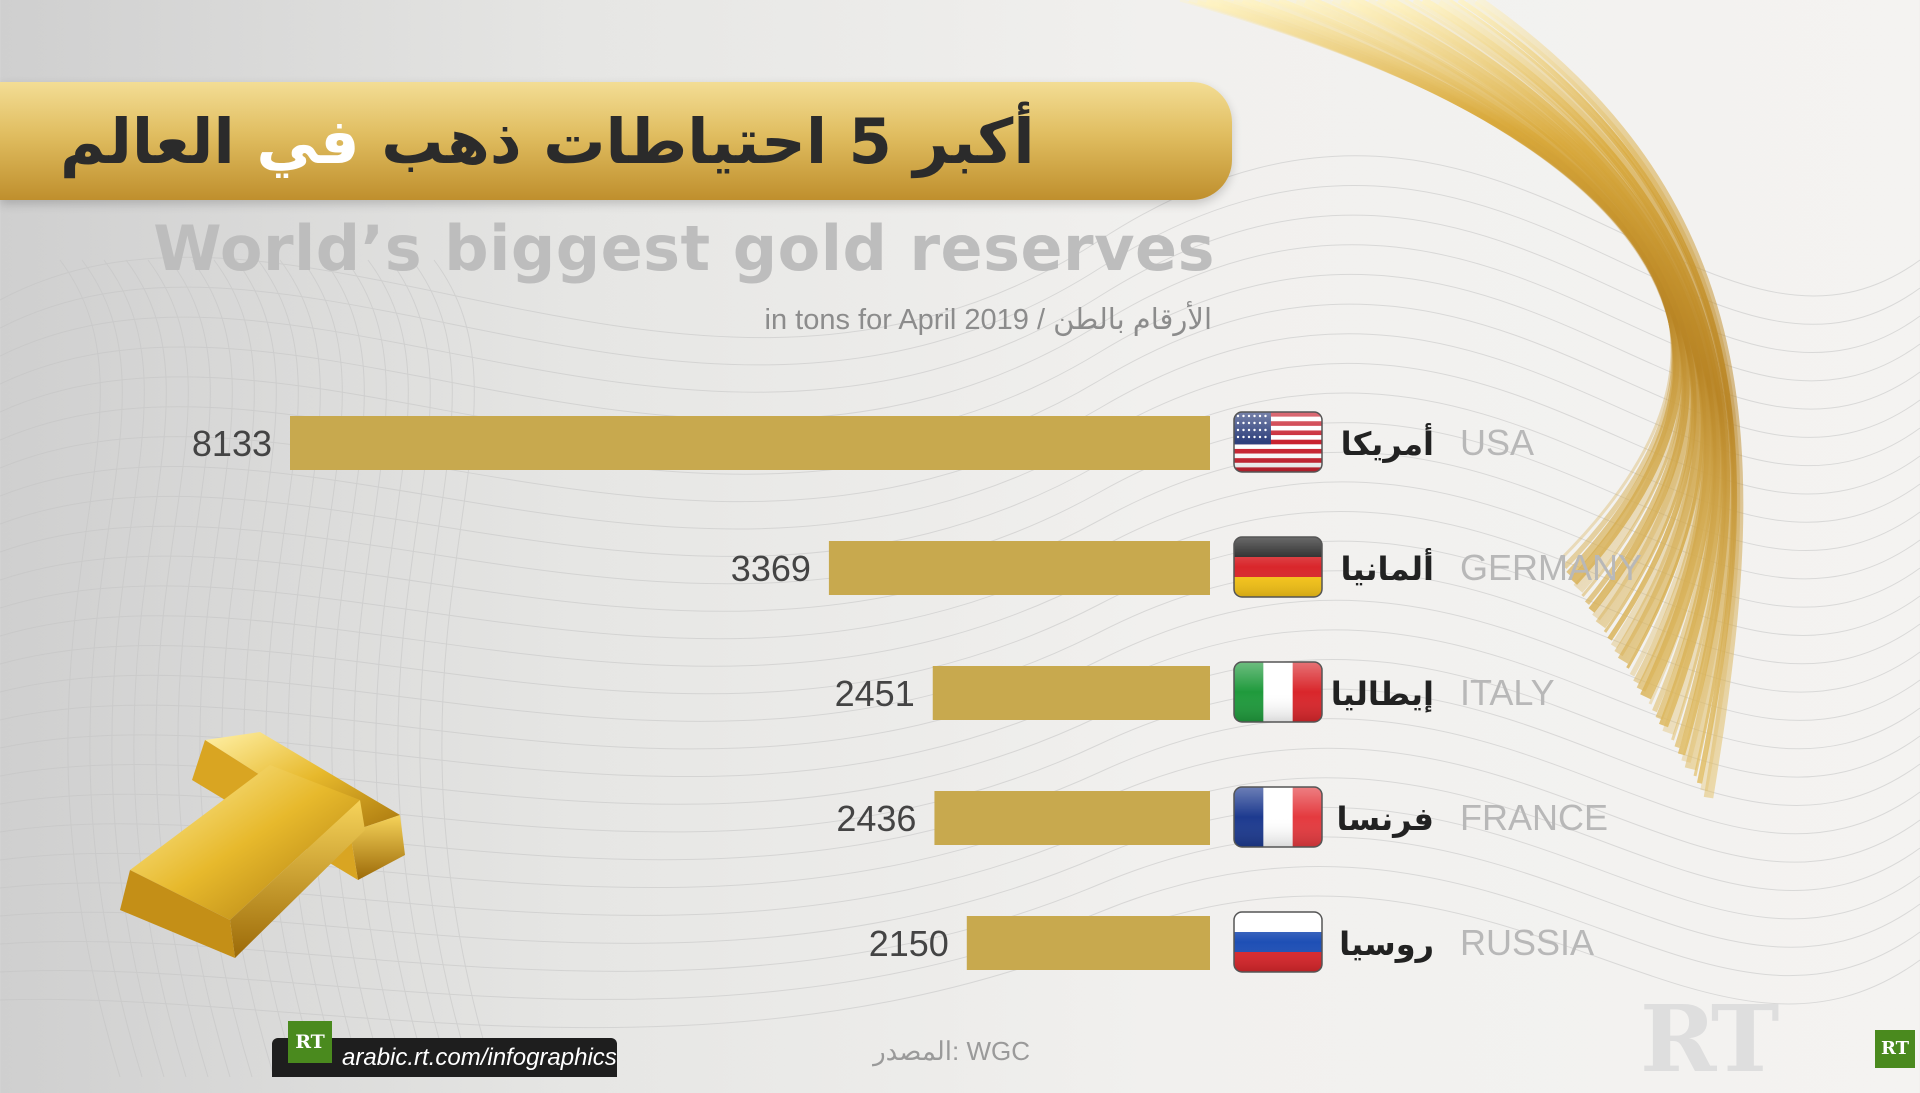  I want to click on russia-flag-icon, so click(1278, 942).